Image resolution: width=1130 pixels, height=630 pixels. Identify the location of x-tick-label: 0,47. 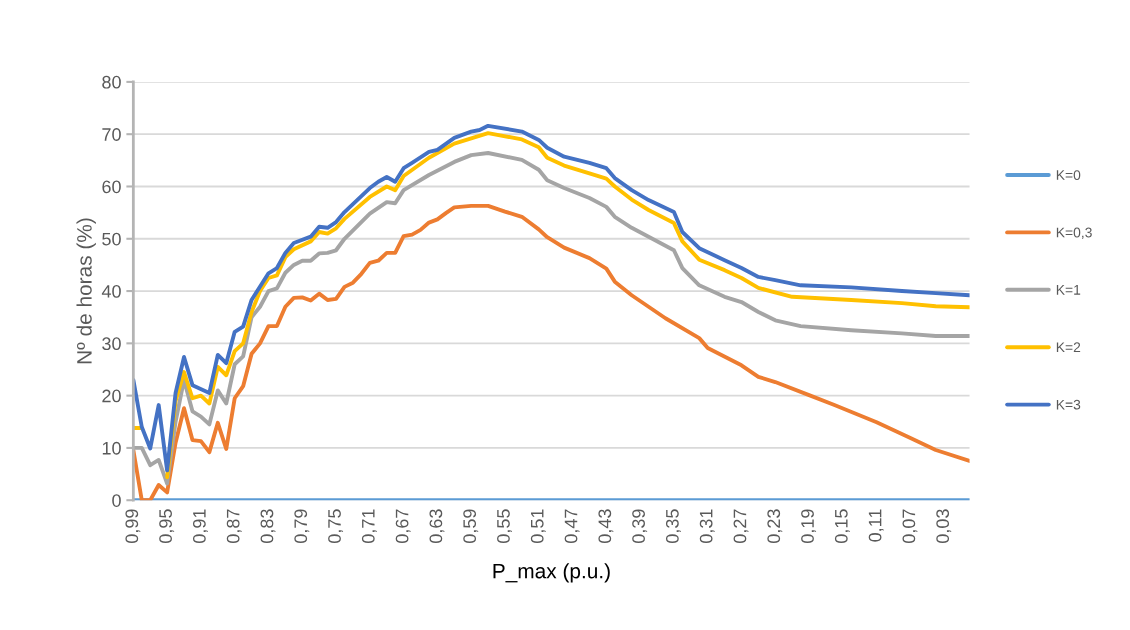
(572, 526).